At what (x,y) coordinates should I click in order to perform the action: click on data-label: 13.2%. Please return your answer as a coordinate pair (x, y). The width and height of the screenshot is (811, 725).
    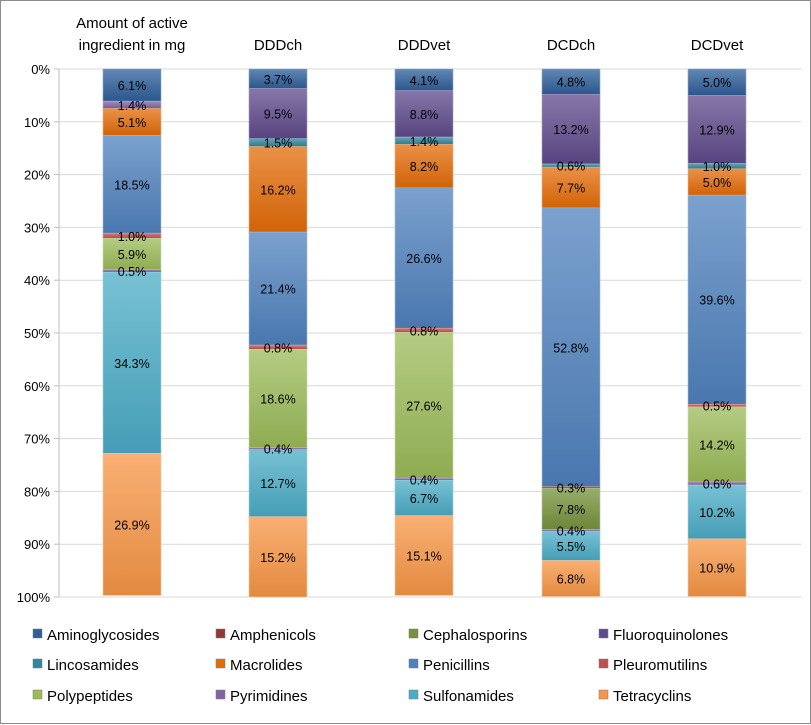
    Looking at the image, I should click on (570, 130).